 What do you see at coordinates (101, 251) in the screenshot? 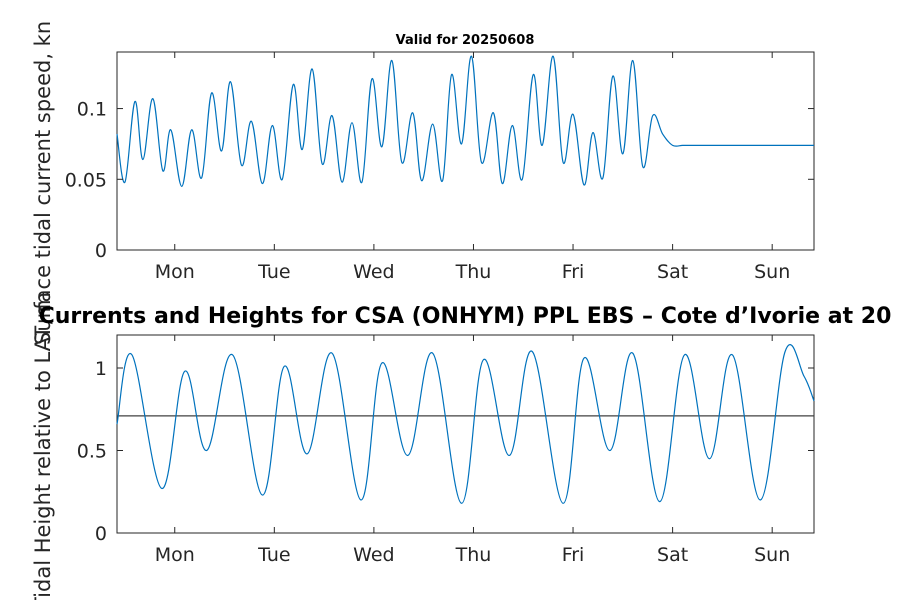
I see `current-speed-y-tick-label: 0` at bounding box center [101, 251].